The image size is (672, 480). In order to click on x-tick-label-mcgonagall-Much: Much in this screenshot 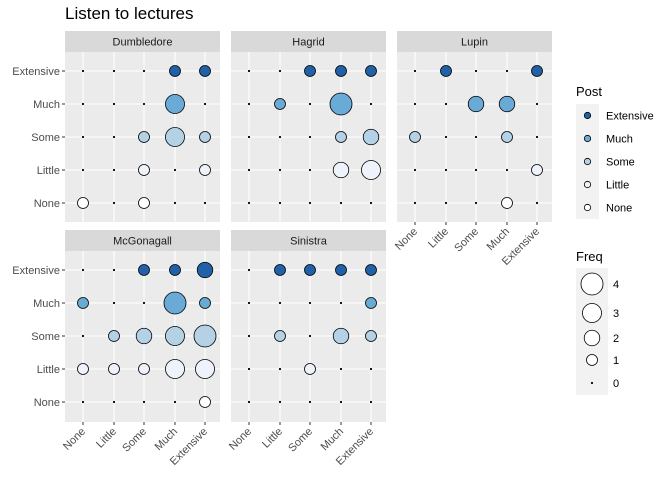, I will do `click(167, 440)`.